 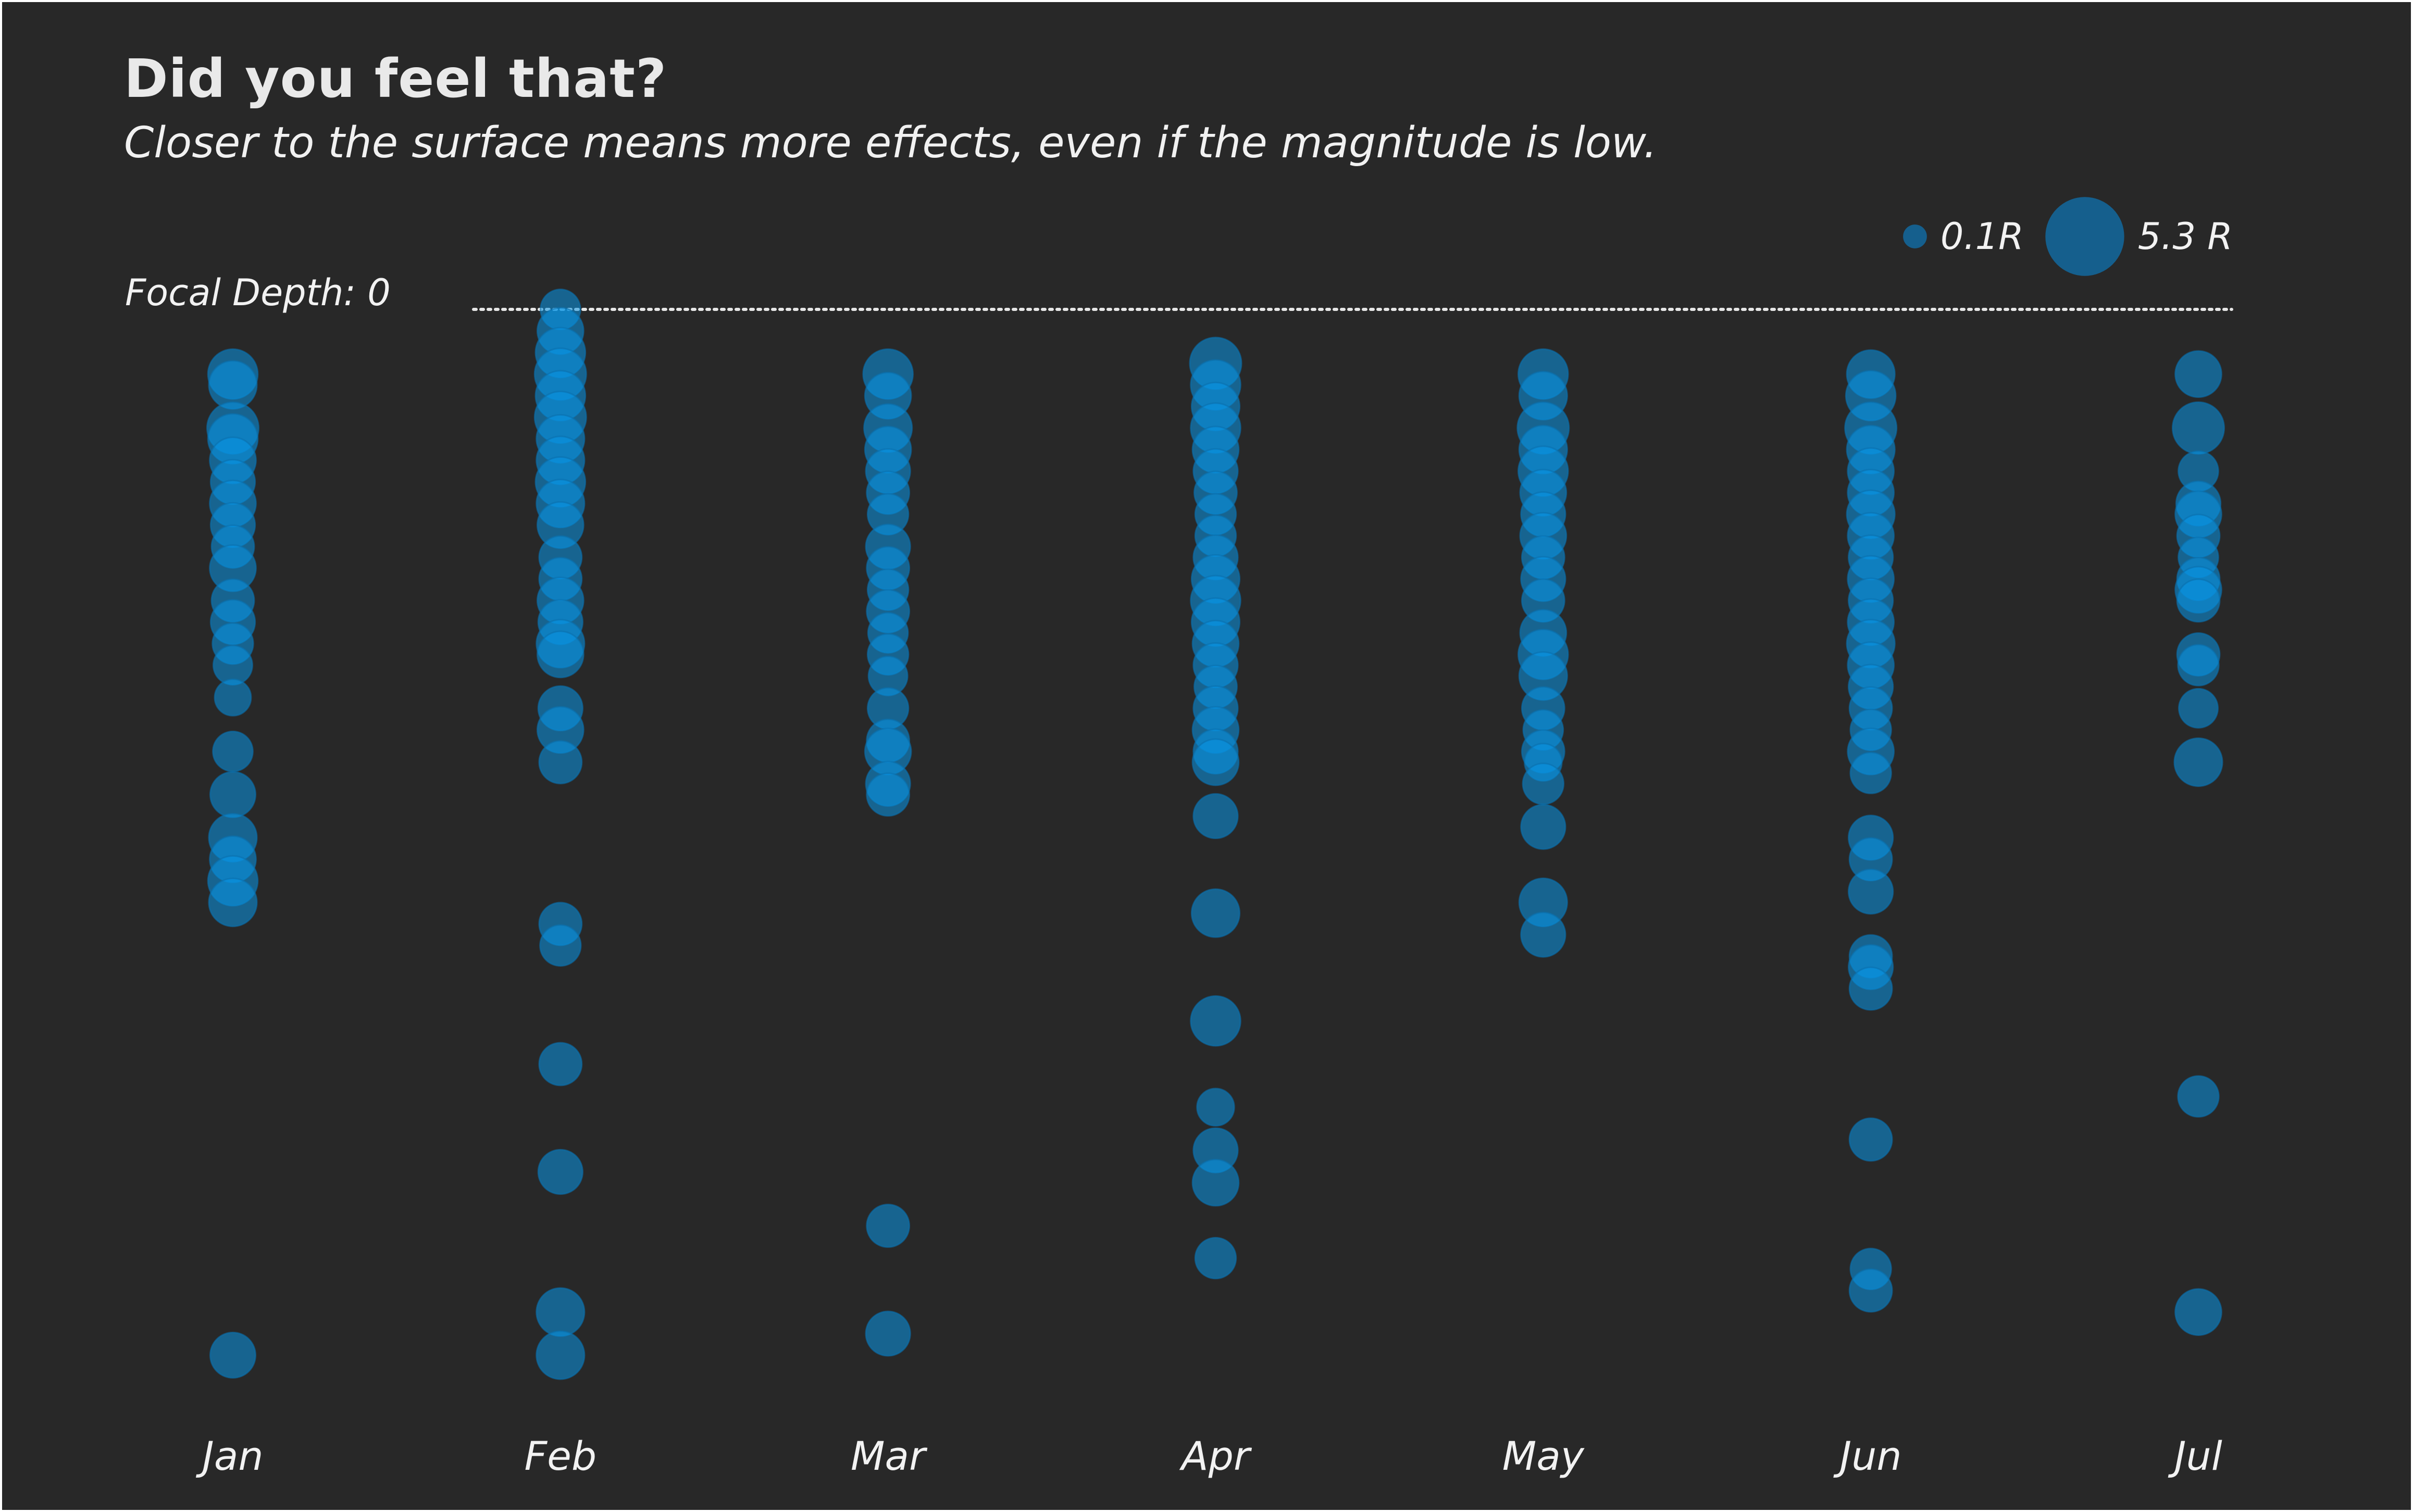 I want to click on month-column-apr, so click(x=1215, y=808).